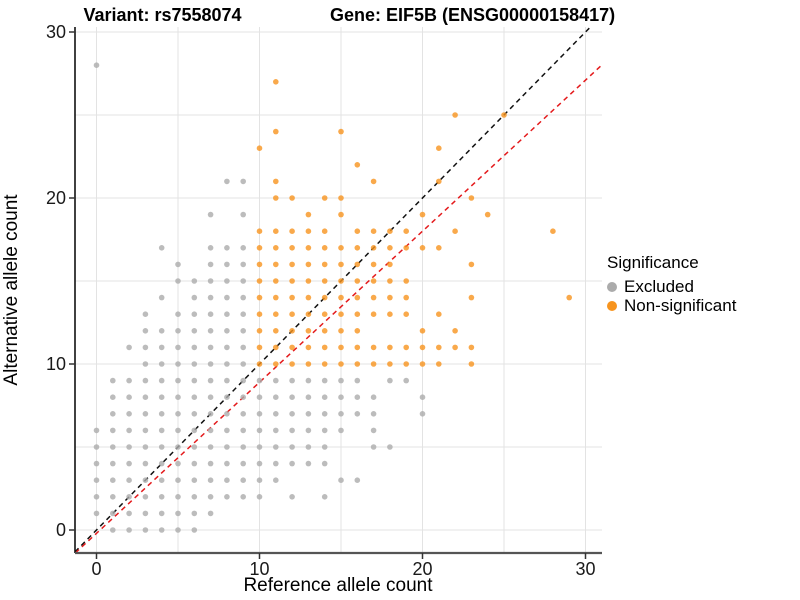  I want to click on legend-item-excluded: Excluded, so click(671, 286).